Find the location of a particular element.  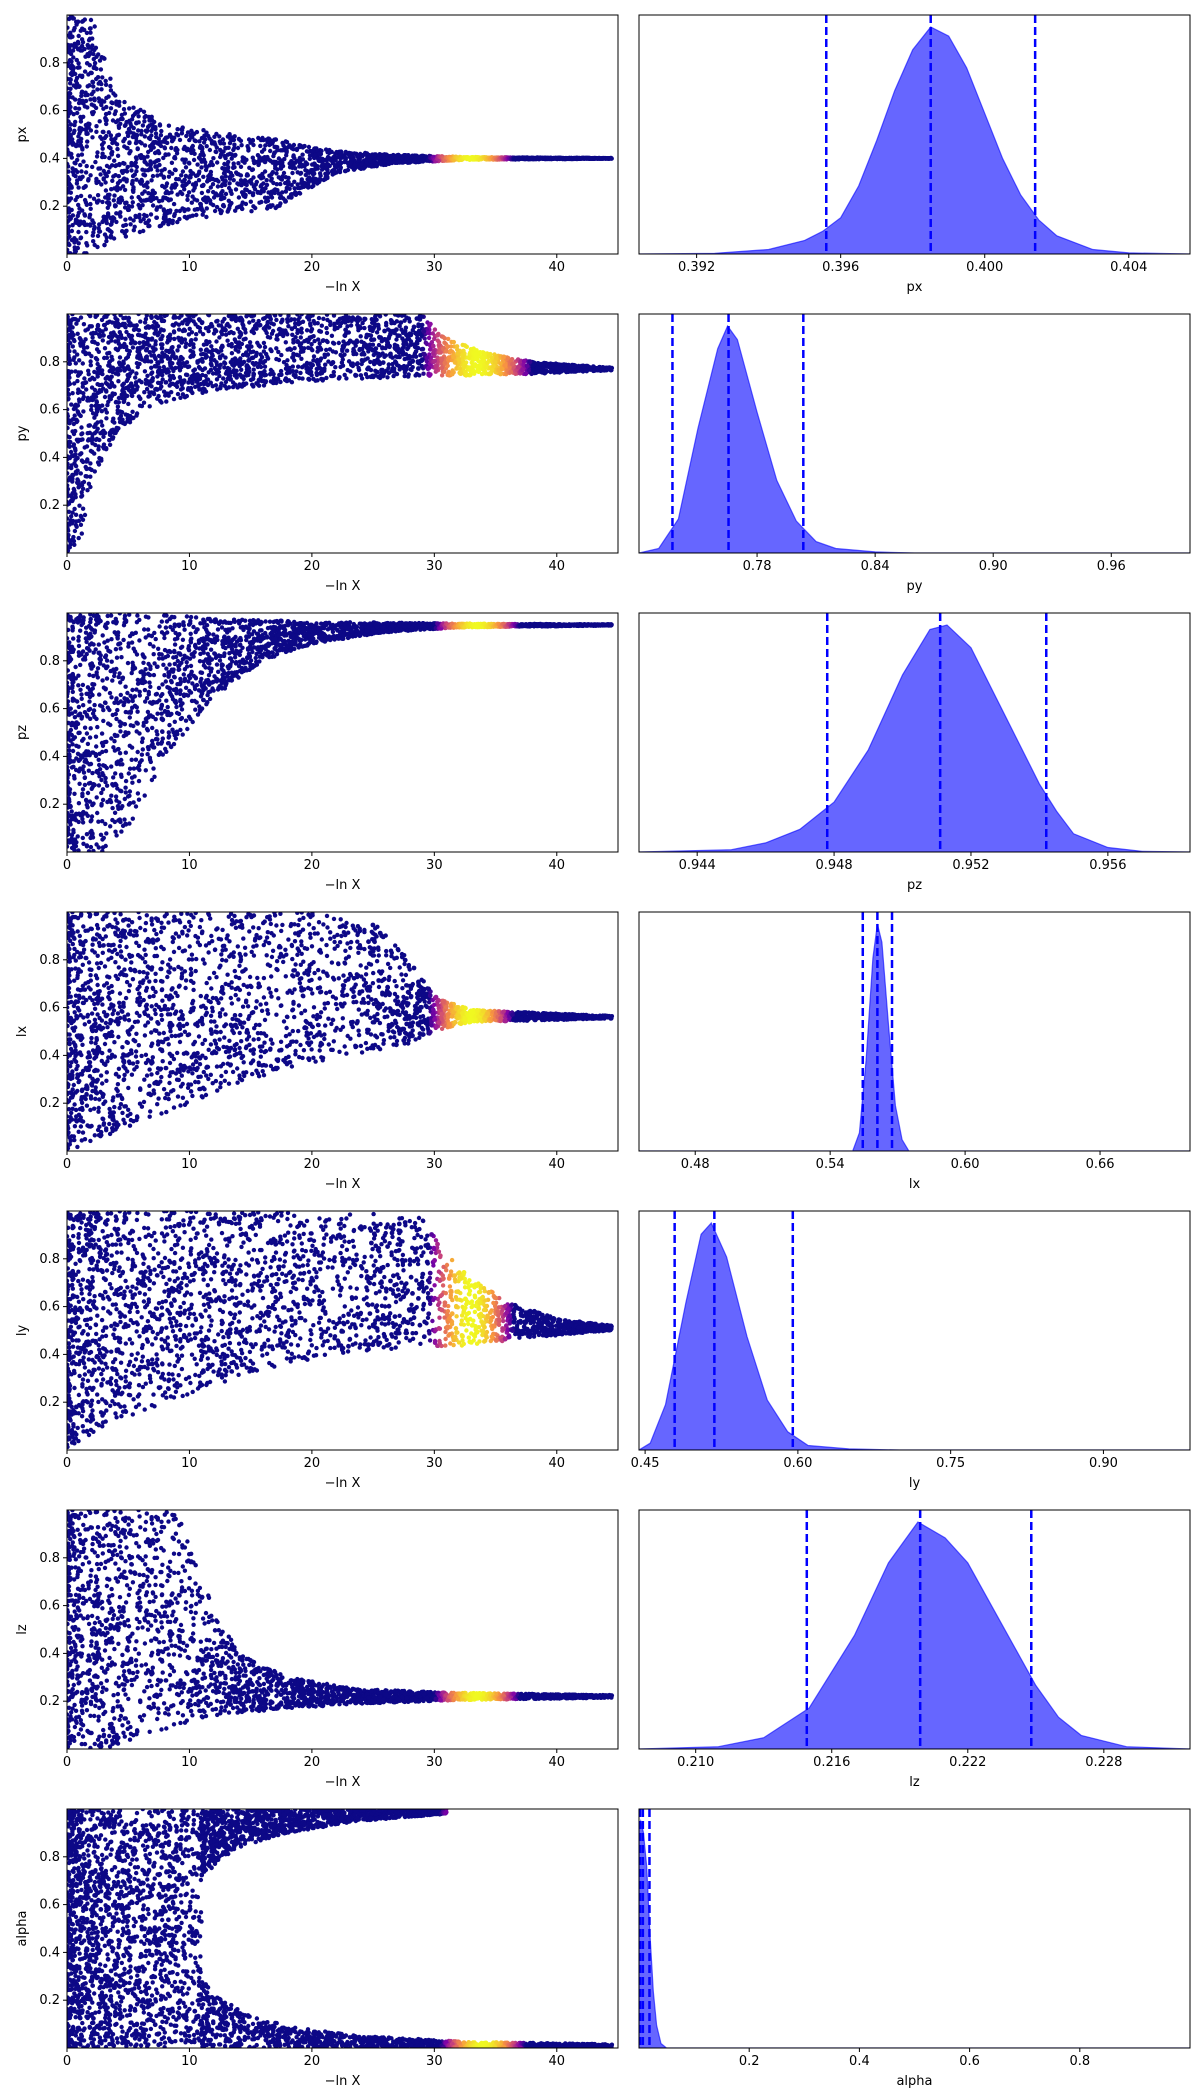

x-tick-label: 0.4 is located at coordinates (859, 2061).